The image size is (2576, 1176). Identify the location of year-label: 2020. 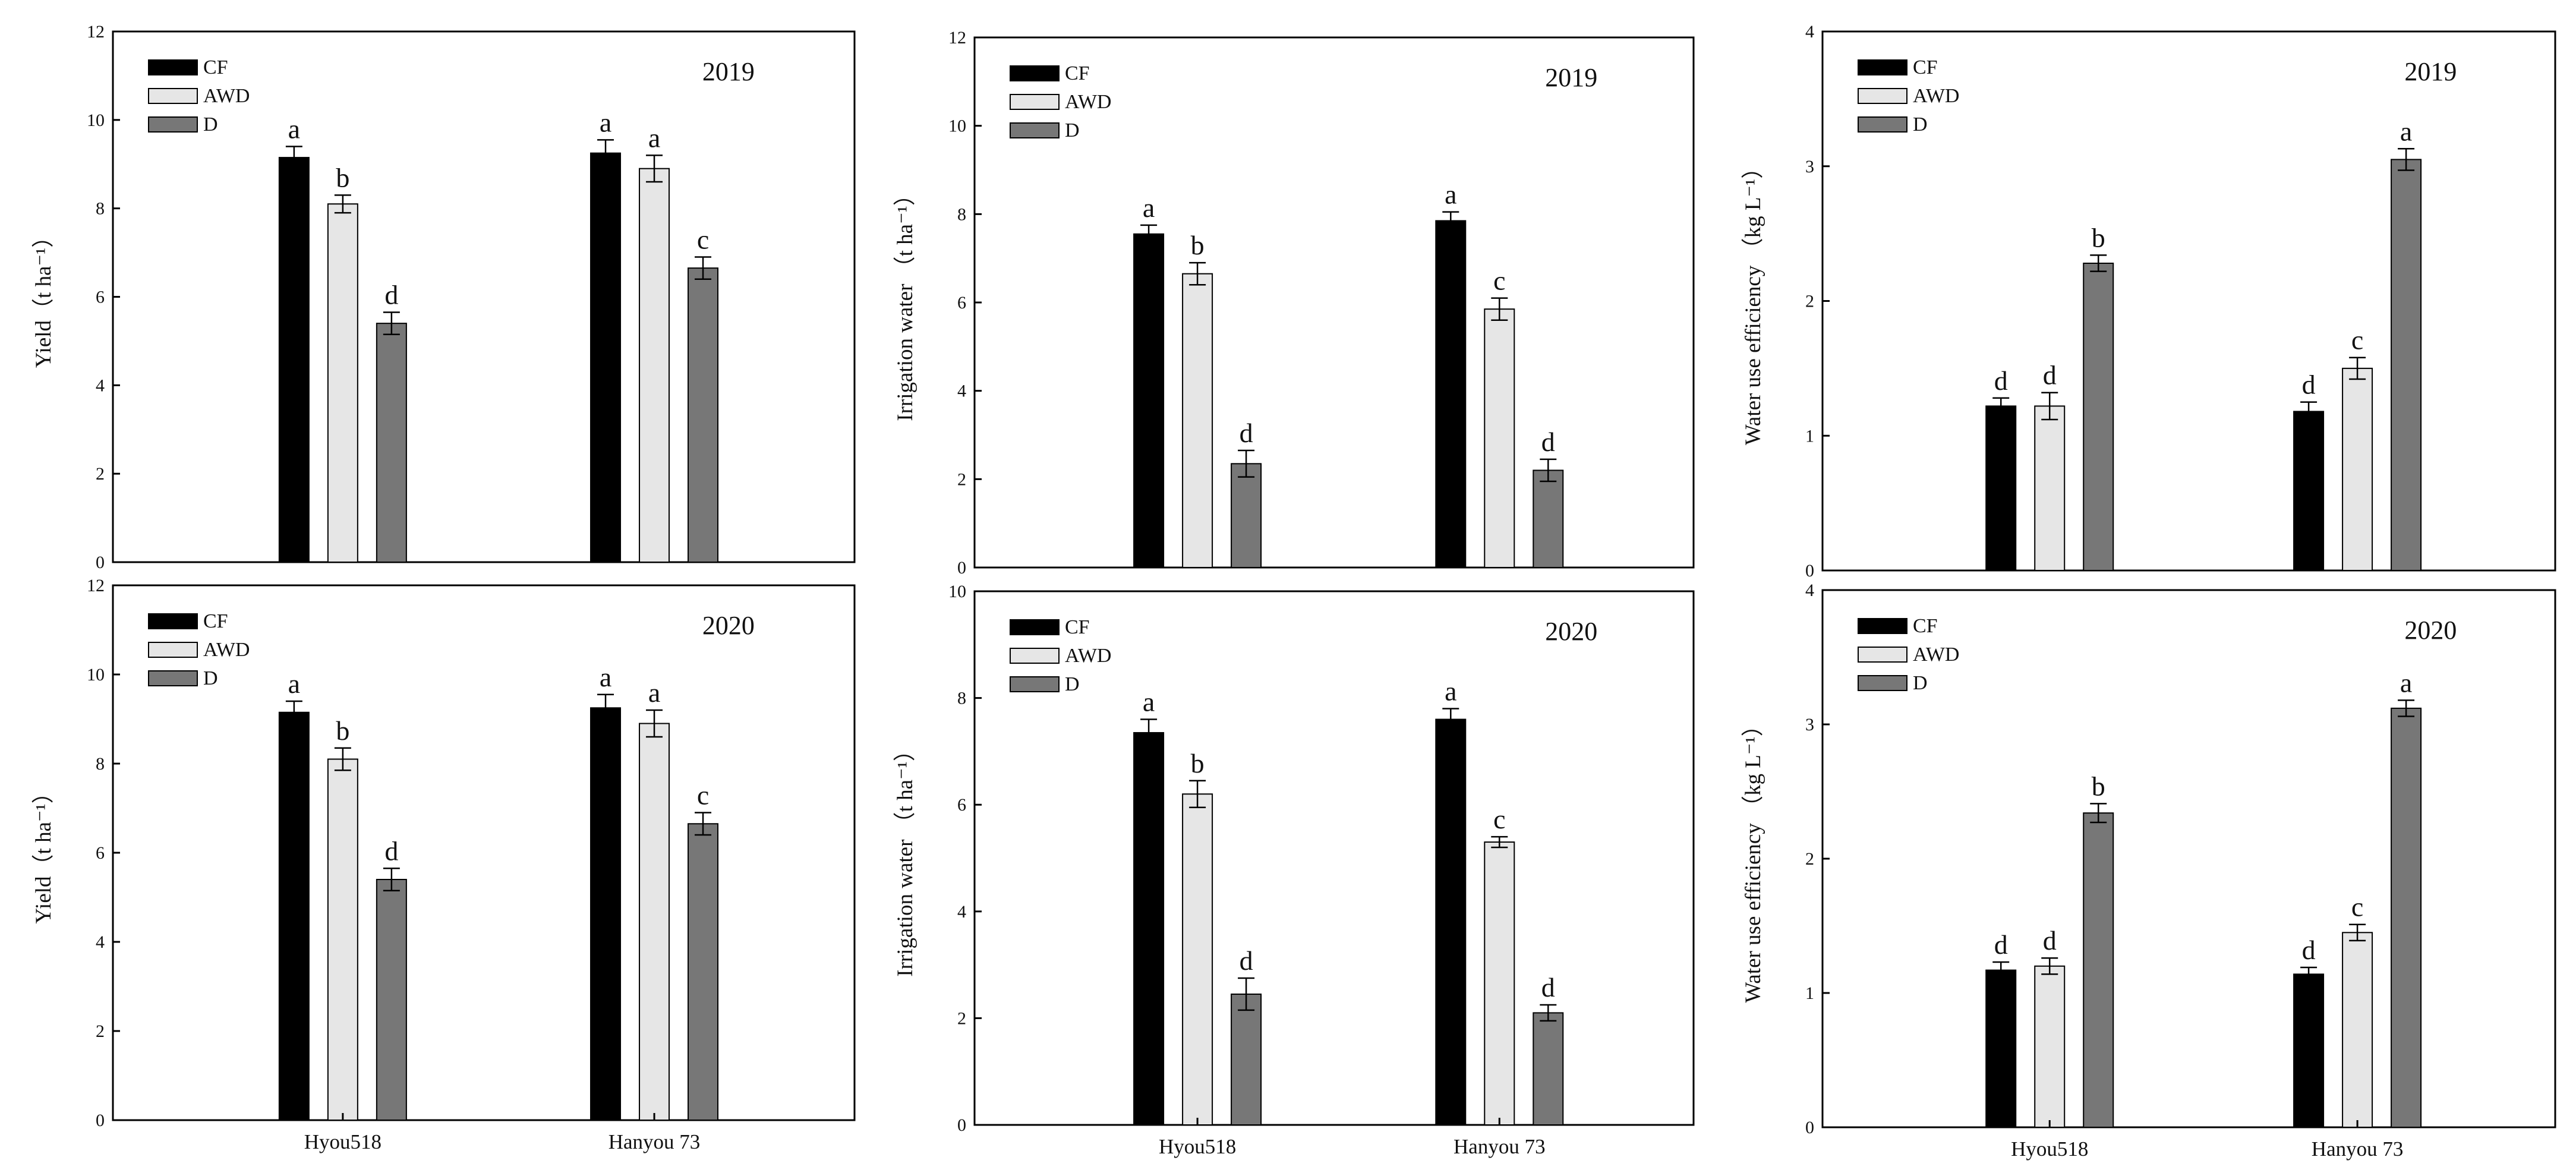
(729, 626).